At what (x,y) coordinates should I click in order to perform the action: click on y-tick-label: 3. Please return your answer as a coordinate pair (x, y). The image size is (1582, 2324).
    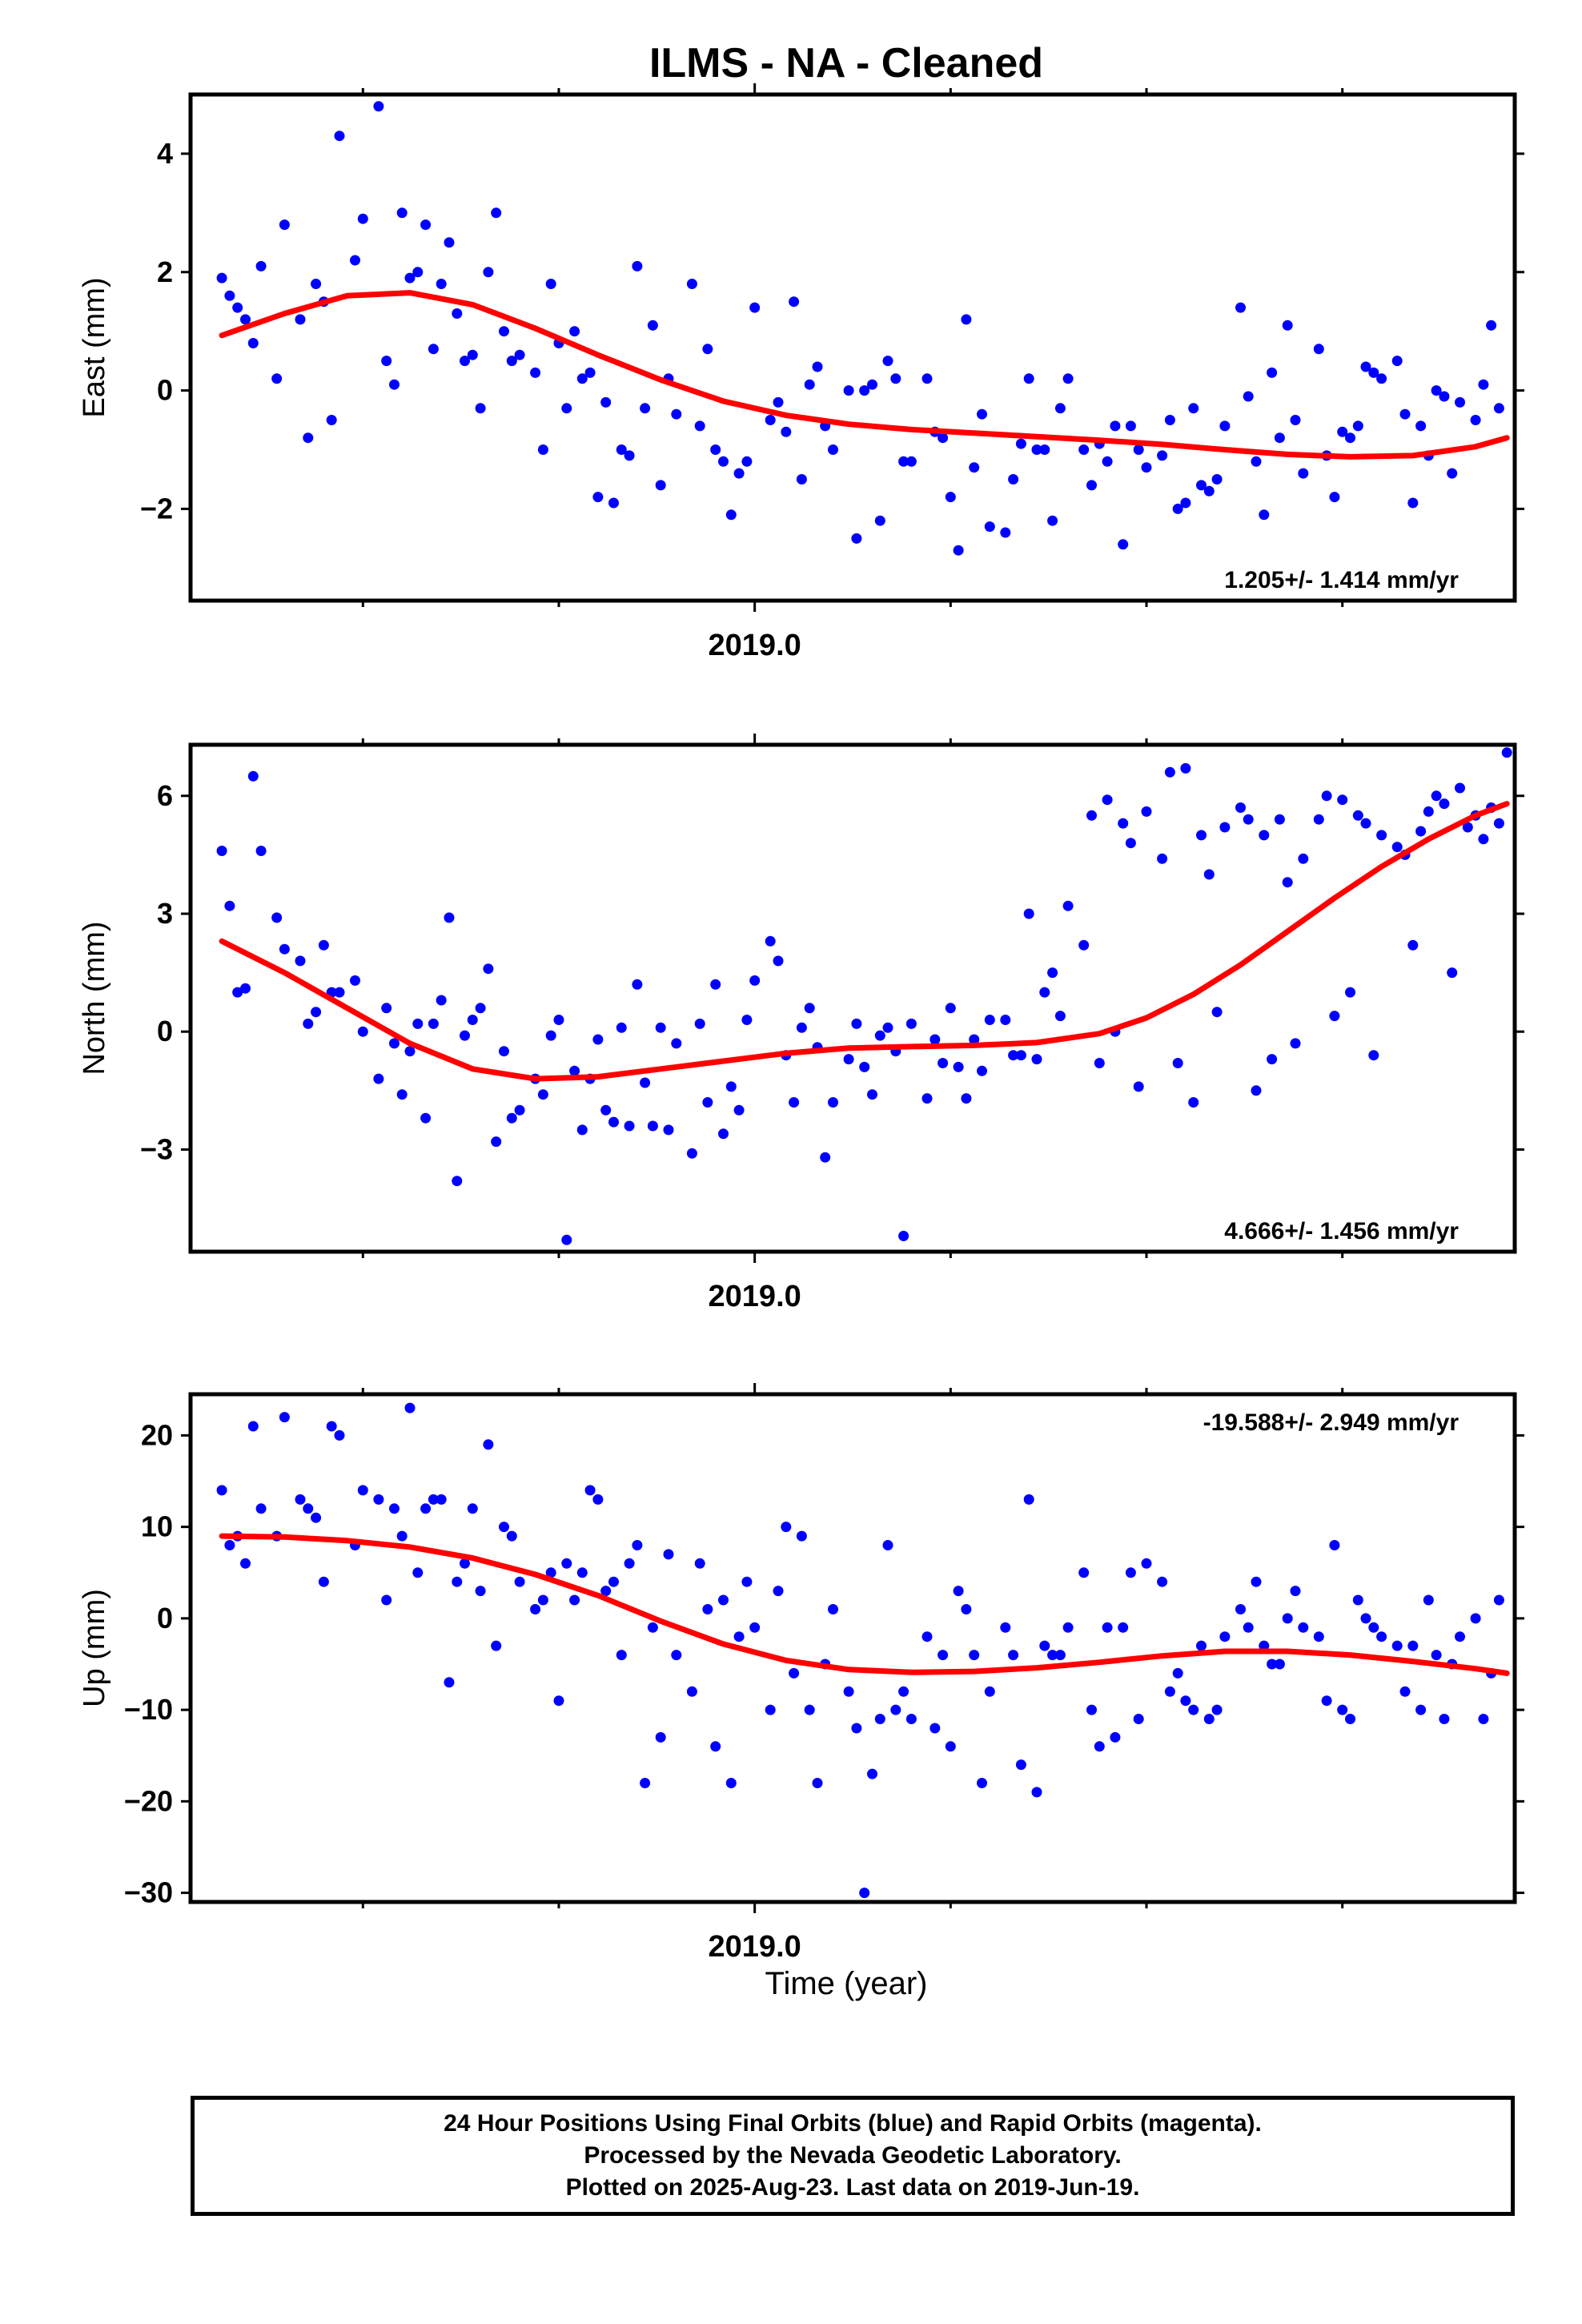
    Looking at the image, I should click on (165, 913).